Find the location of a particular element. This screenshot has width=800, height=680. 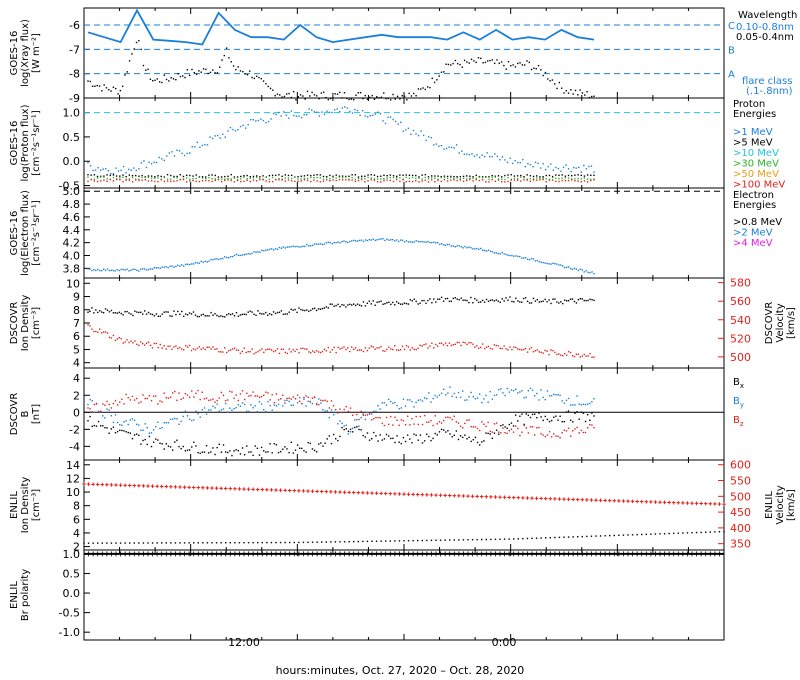

electron-legend-item: >0.8 MeV is located at coordinates (757, 222).